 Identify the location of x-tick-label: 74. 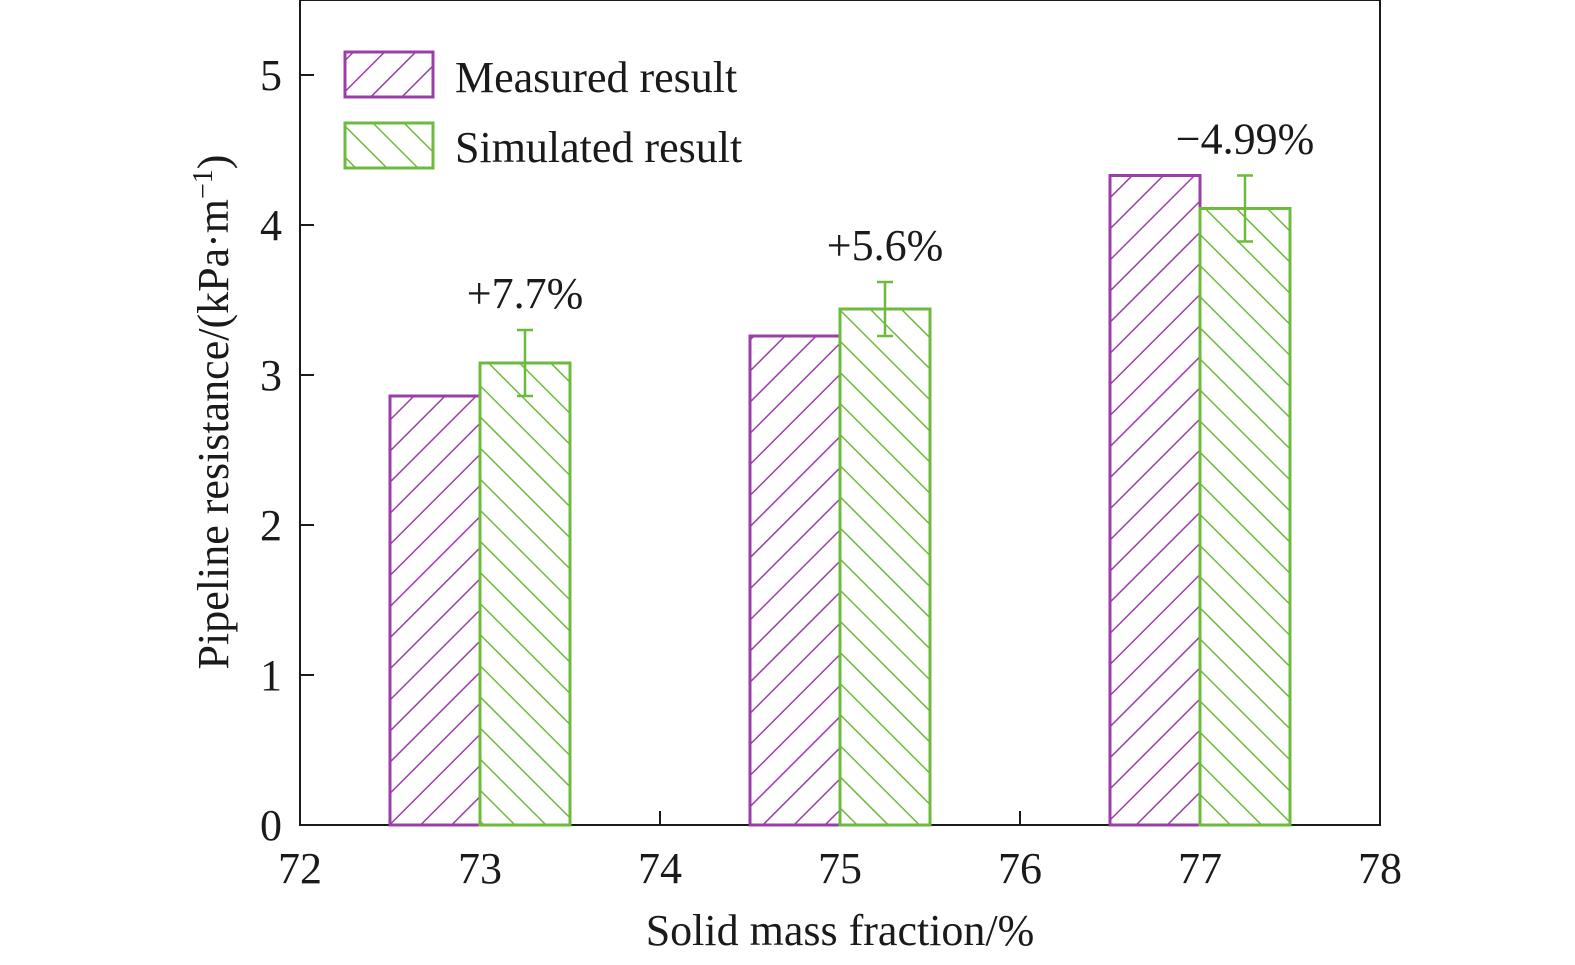
(660, 868).